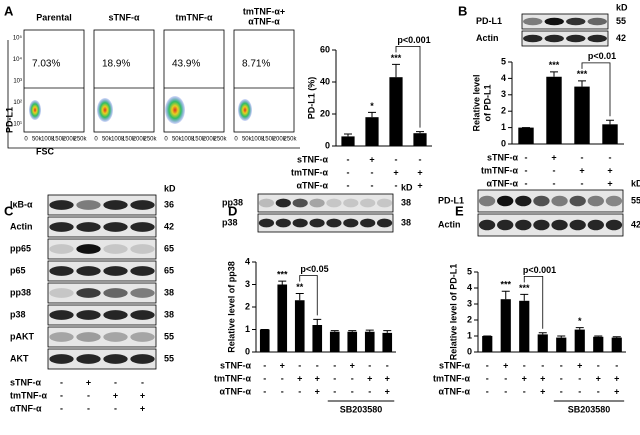  I want to click on flow-y-tick: 10⁵, so click(18, 38).